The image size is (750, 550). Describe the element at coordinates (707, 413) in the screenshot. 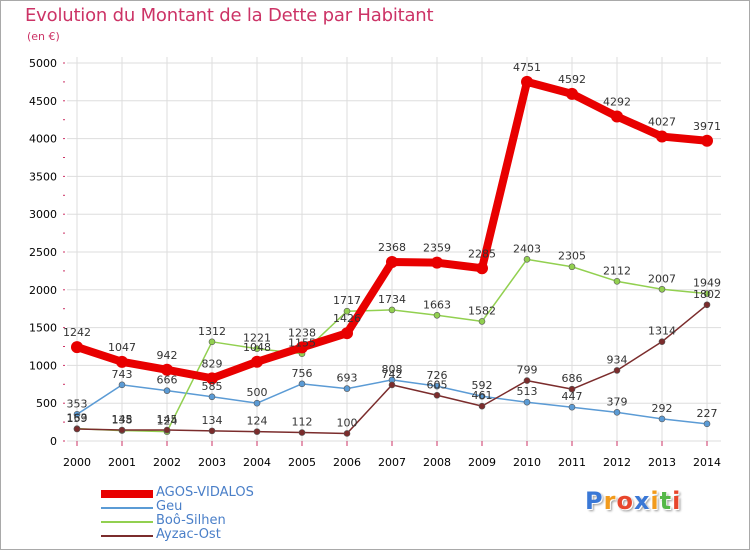

I see `data-label: 227` at that location.